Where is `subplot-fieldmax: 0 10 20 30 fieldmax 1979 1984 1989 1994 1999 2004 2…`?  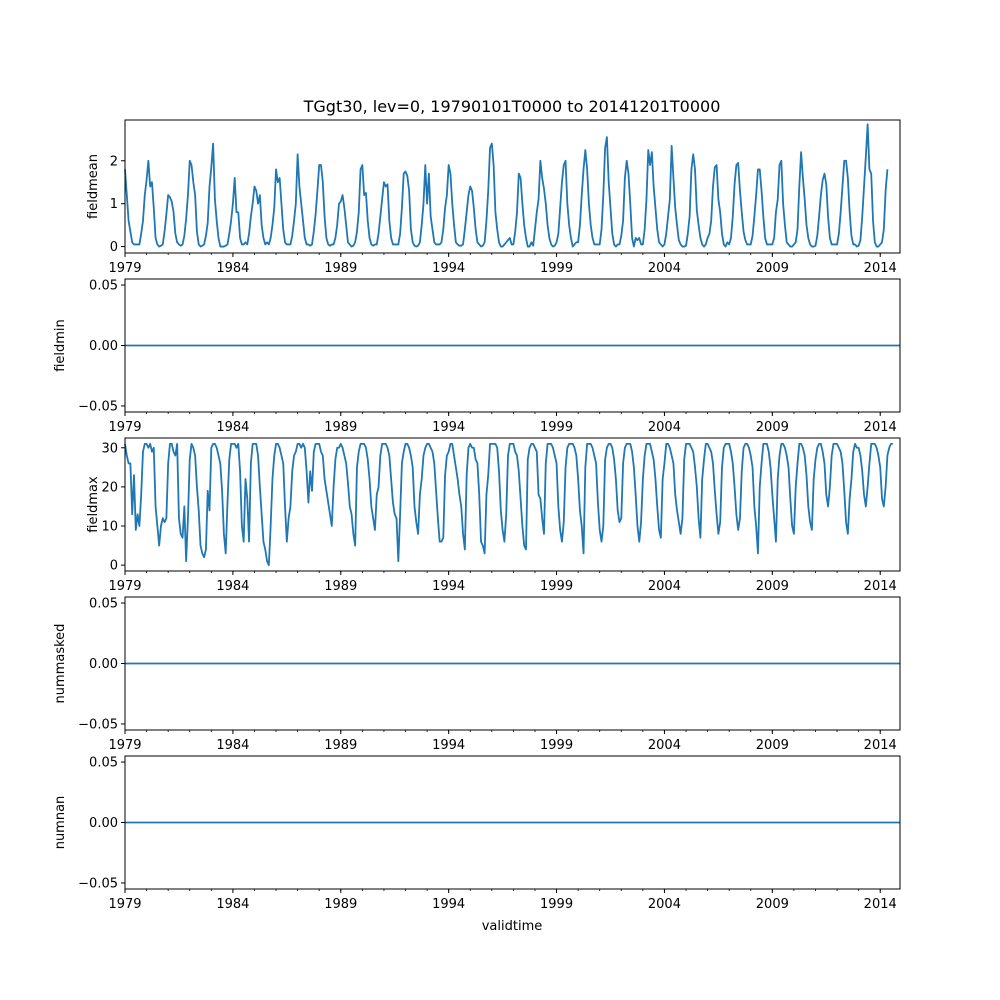 subplot-fieldmax: 0 10 20 30 fieldmax 1979 1984 1989 1994 1999 2004 2… is located at coordinates (493, 515).